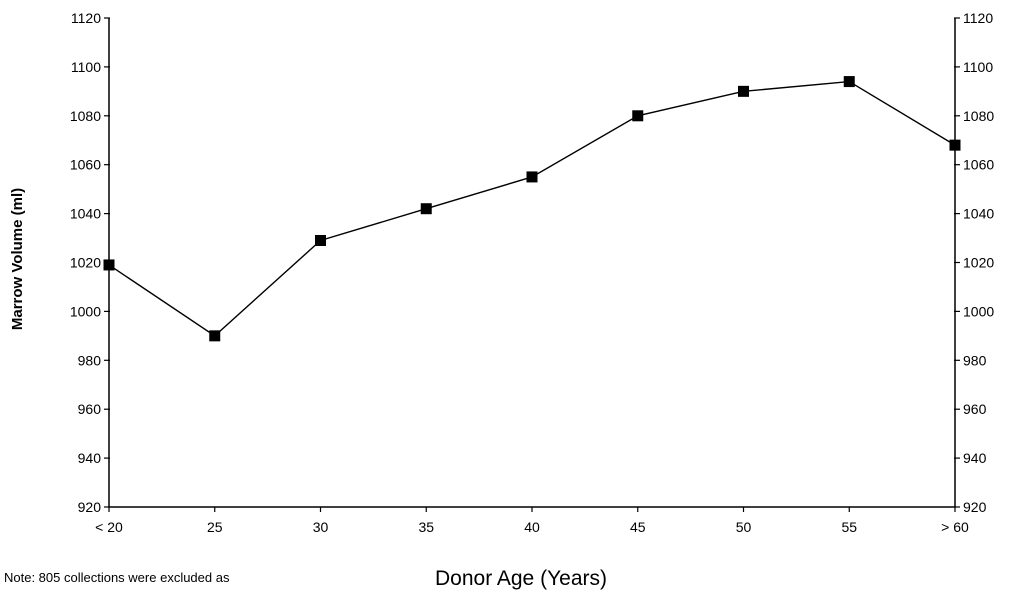 Image resolution: width=1013 pixels, height=592 pixels. I want to click on y-tick-label-left: 1040, so click(85, 214).